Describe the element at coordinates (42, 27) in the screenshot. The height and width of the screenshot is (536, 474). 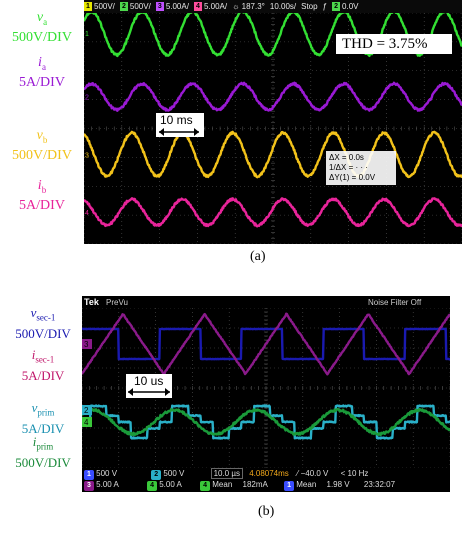
I see `label-va: va 500V/DIV` at that location.